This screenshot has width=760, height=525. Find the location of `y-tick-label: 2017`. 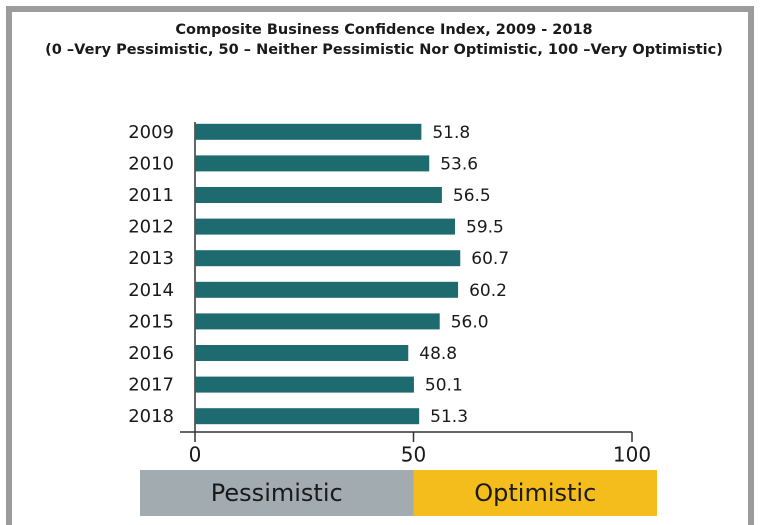

y-tick-label: 2017 is located at coordinates (151, 385).